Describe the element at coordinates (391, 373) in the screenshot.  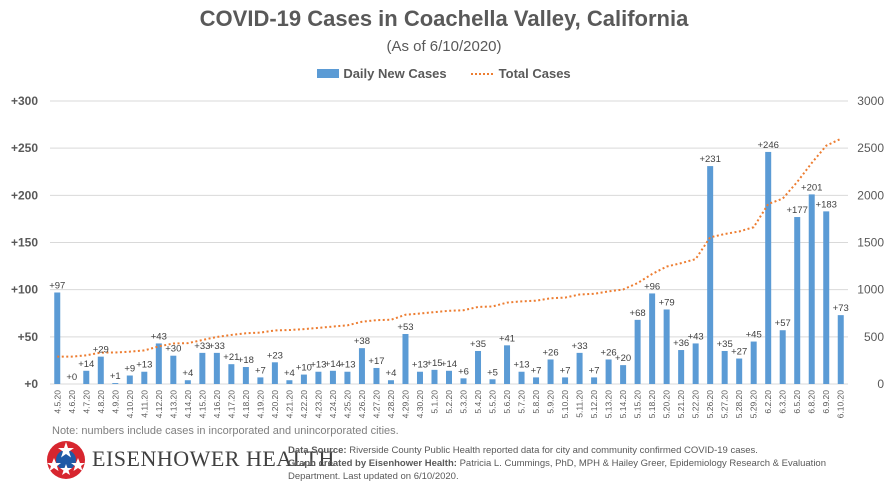
I see `data-label: +4` at that location.